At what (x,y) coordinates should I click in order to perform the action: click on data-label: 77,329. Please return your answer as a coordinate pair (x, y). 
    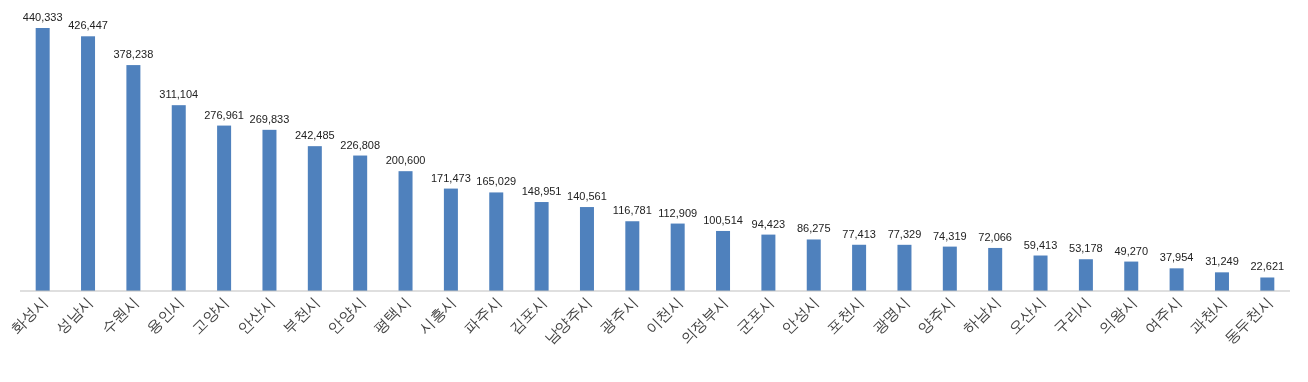
    Looking at the image, I should click on (904, 233).